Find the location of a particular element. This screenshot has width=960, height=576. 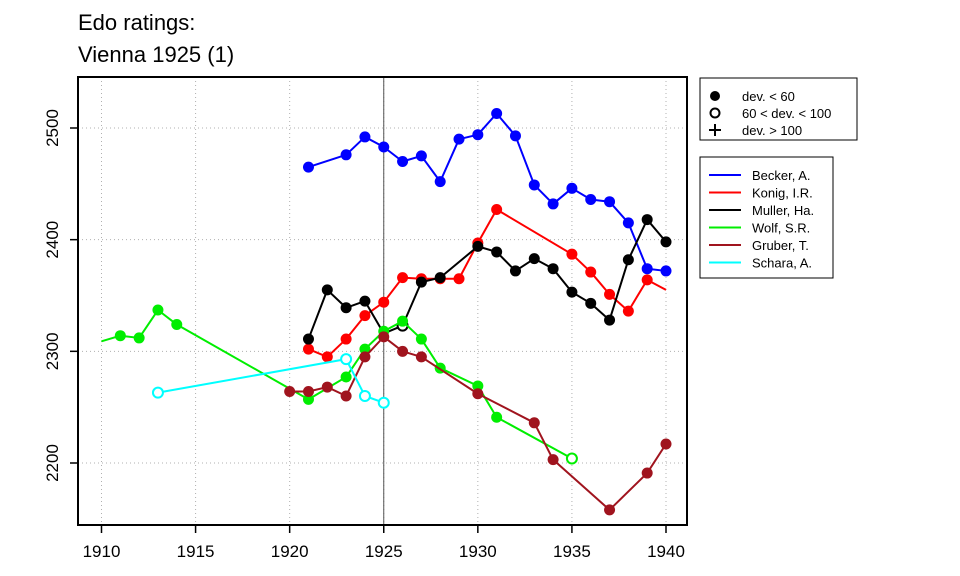

x-tick-label: 1920 is located at coordinates (290, 551).